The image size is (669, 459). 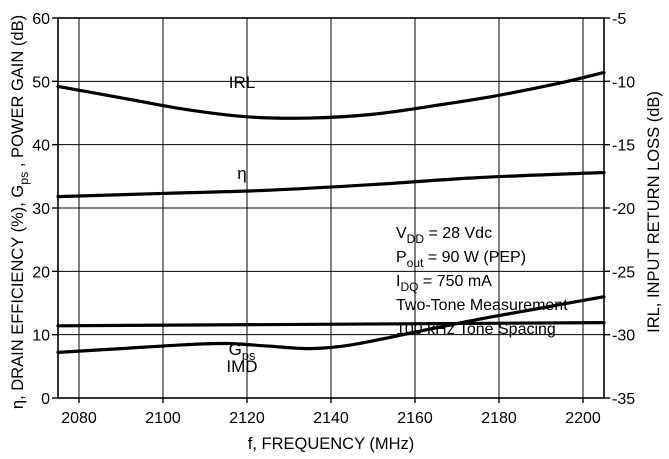 What do you see at coordinates (242, 82) in the screenshot?
I see `series-label-irl: IRL` at bounding box center [242, 82].